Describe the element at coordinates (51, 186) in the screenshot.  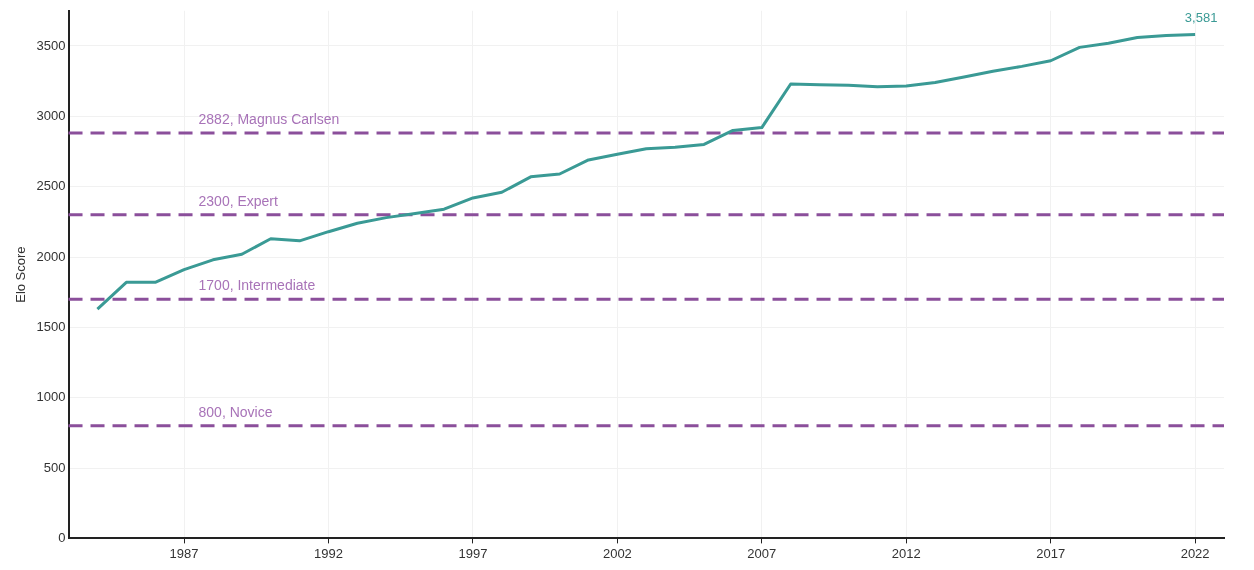
I see `y-tick-label: 2500` at that location.